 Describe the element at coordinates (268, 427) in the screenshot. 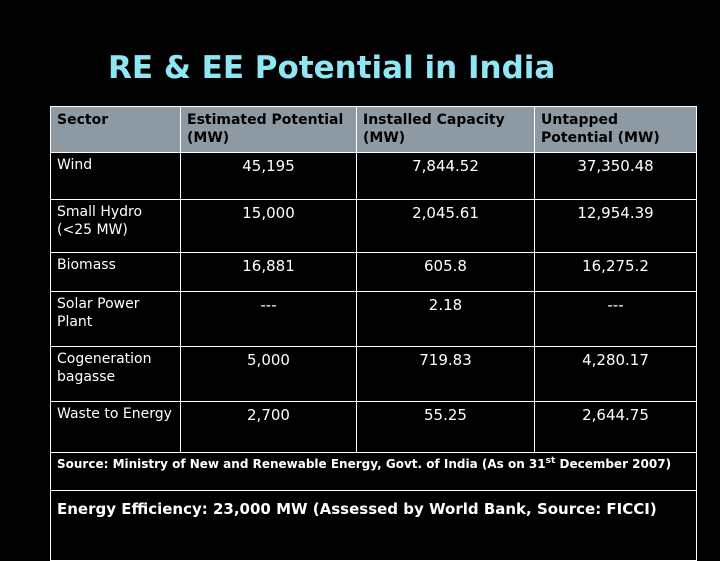

I see `estimated-cell: 2,700` at that location.